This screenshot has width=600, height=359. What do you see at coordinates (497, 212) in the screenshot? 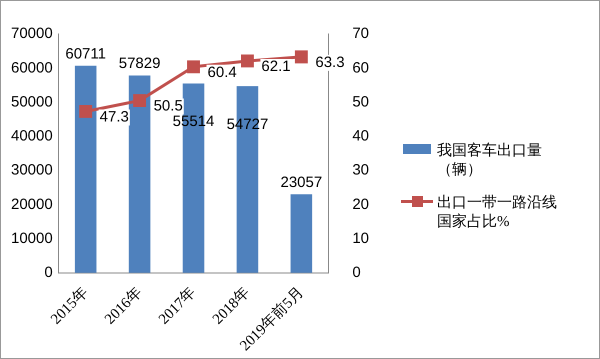
I see `legend-label: 出口一带一路沿线国家占比%` at bounding box center [497, 212].